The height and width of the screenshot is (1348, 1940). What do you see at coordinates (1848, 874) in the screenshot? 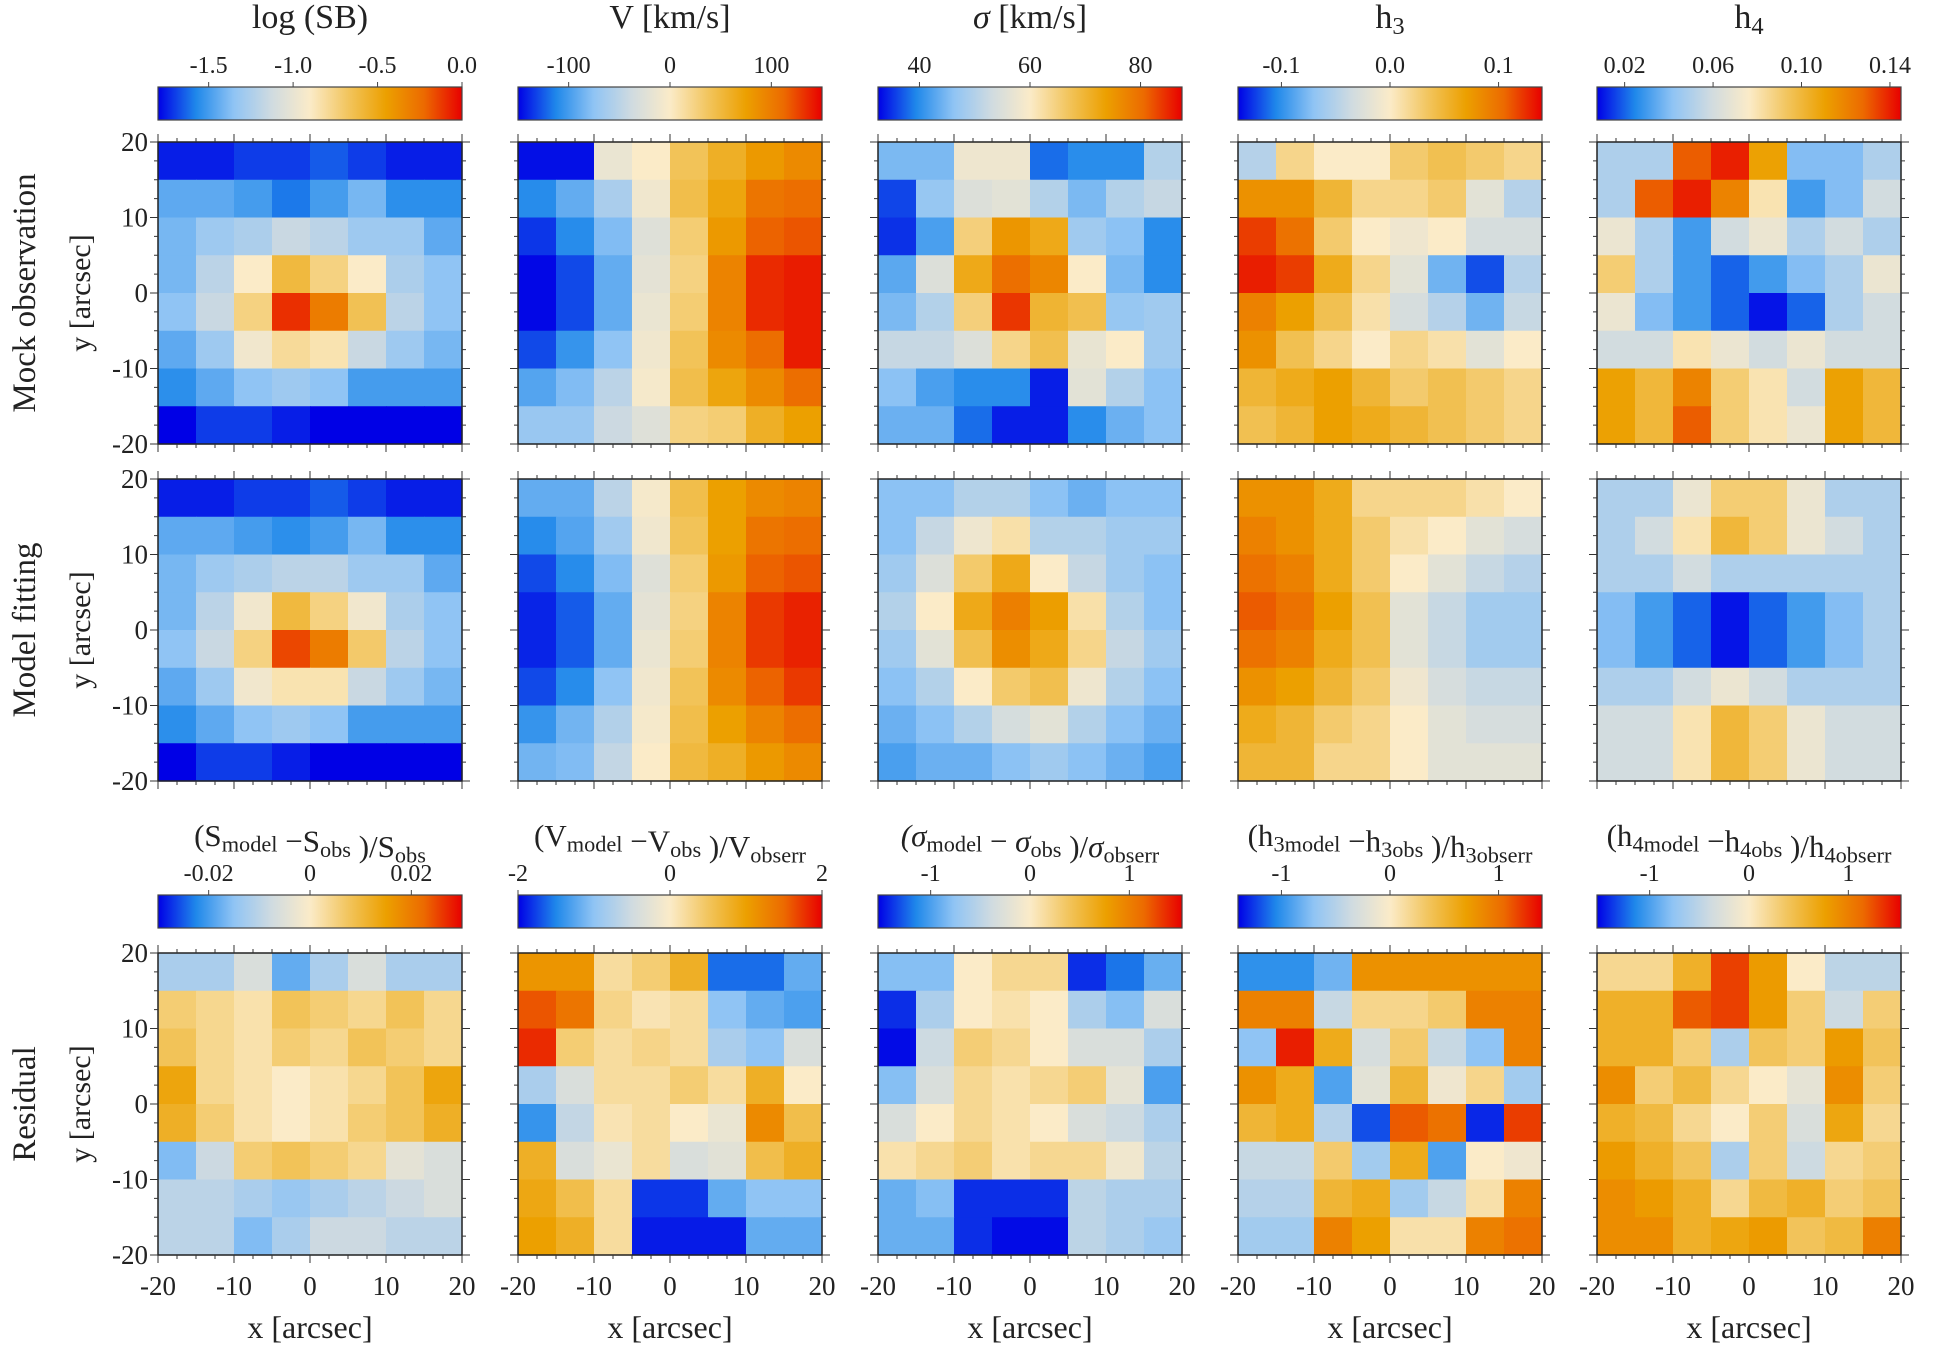
I see `colorbar-tick-label: 1` at bounding box center [1848, 874].